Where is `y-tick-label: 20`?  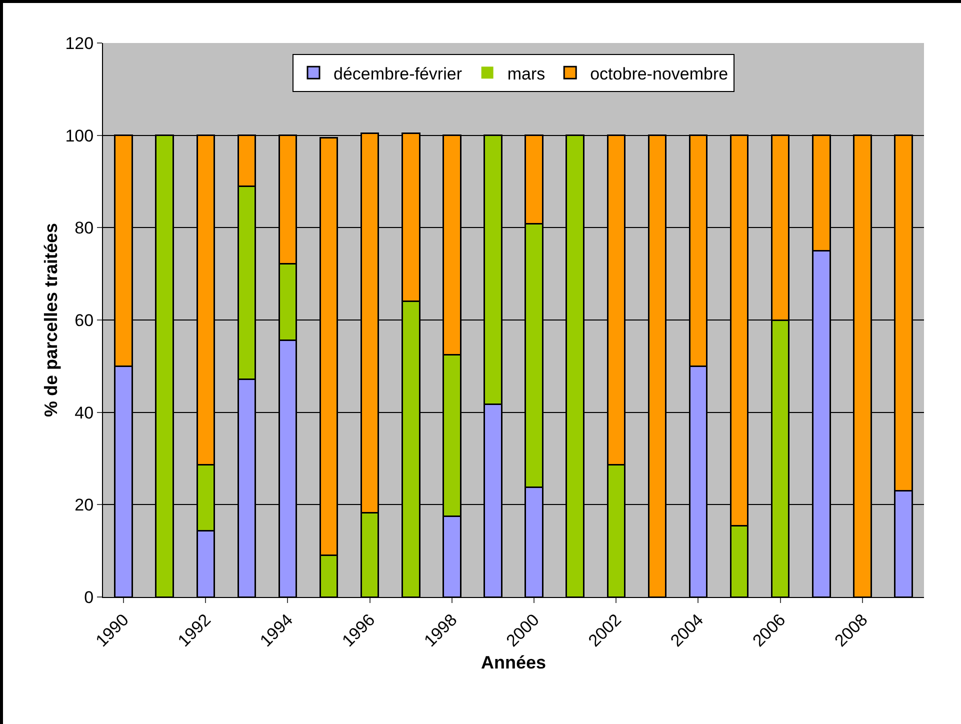 y-tick-label: 20 is located at coordinates (84, 505).